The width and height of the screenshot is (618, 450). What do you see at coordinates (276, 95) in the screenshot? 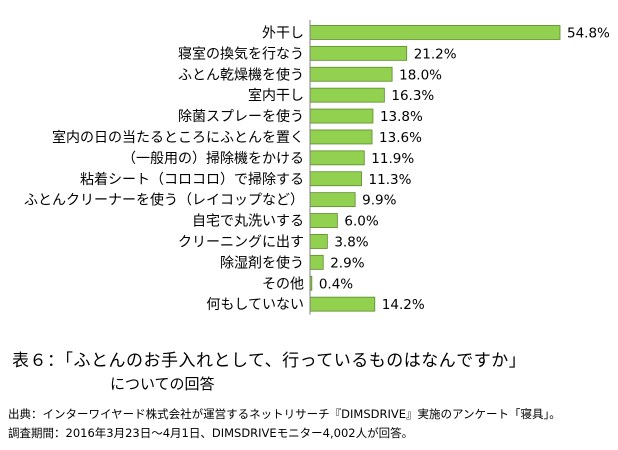
I see `category-label: 室内干し` at bounding box center [276, 95].